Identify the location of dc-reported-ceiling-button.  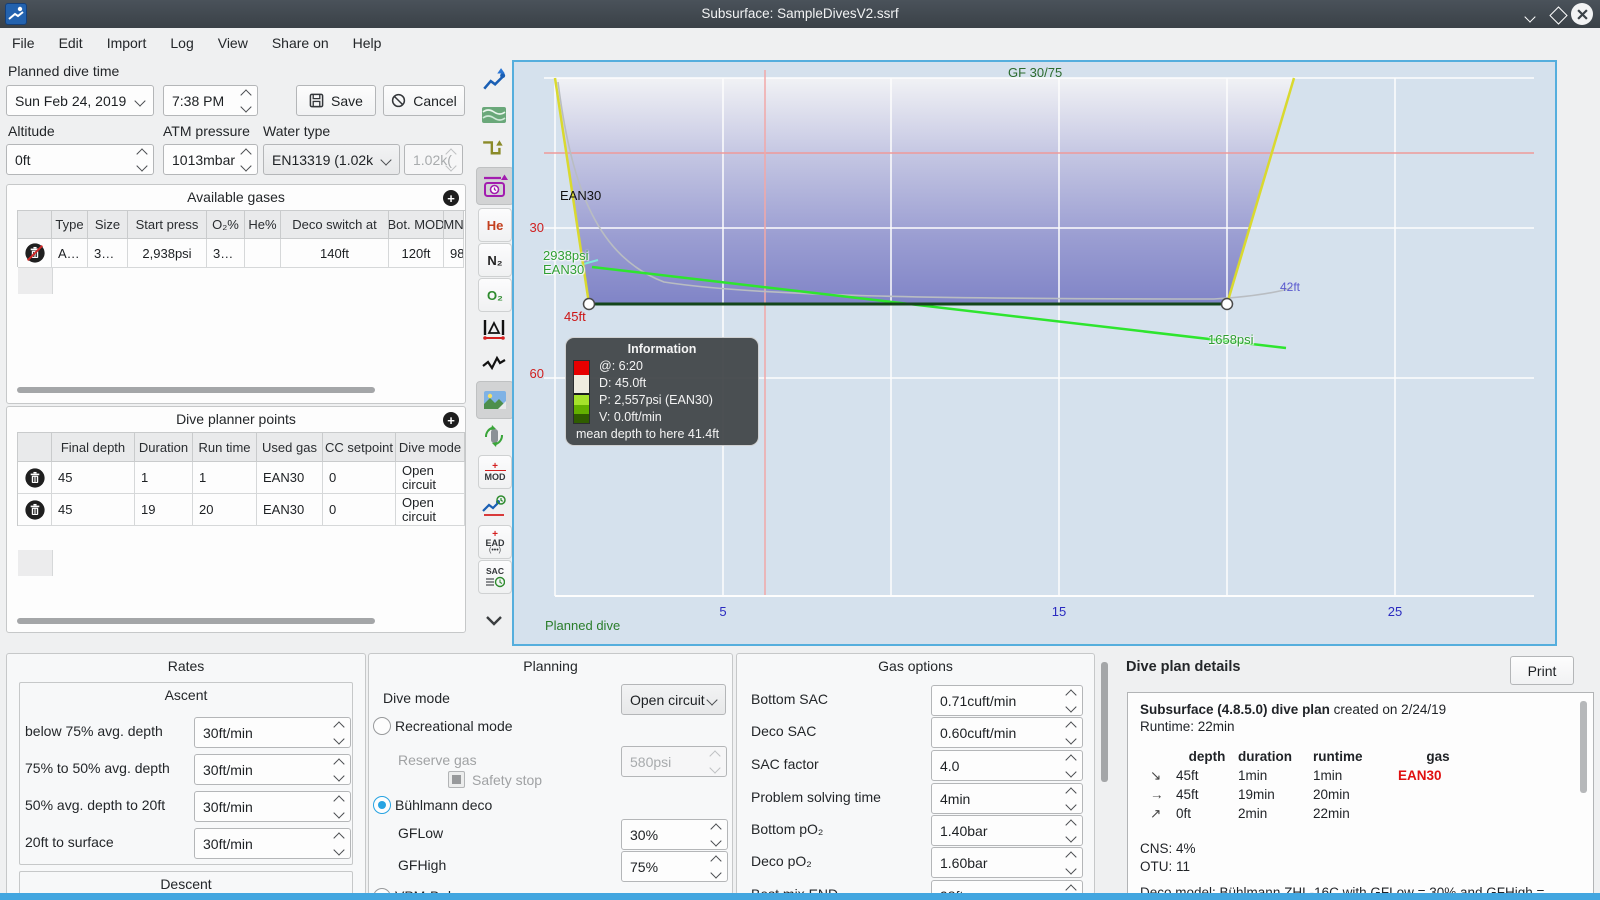
(494, 150).